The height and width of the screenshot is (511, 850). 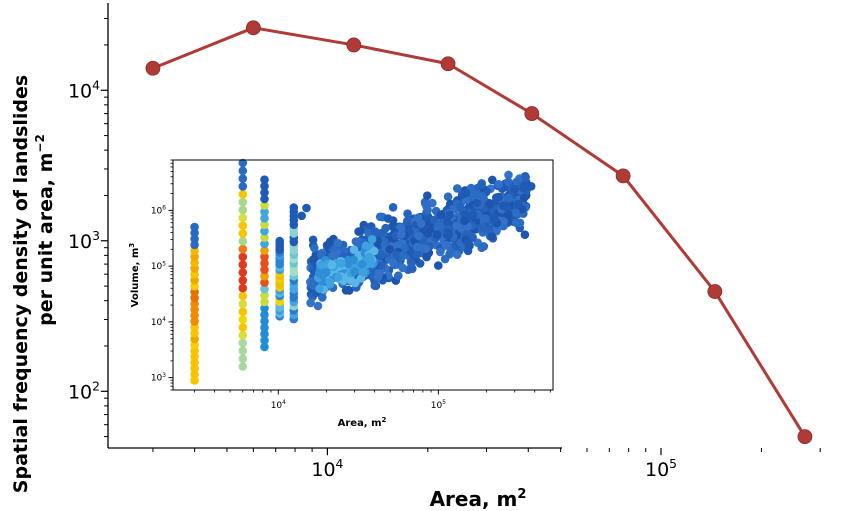 I want to click on main-x-tick-labels: 104 105, so click(x=494, y=469).